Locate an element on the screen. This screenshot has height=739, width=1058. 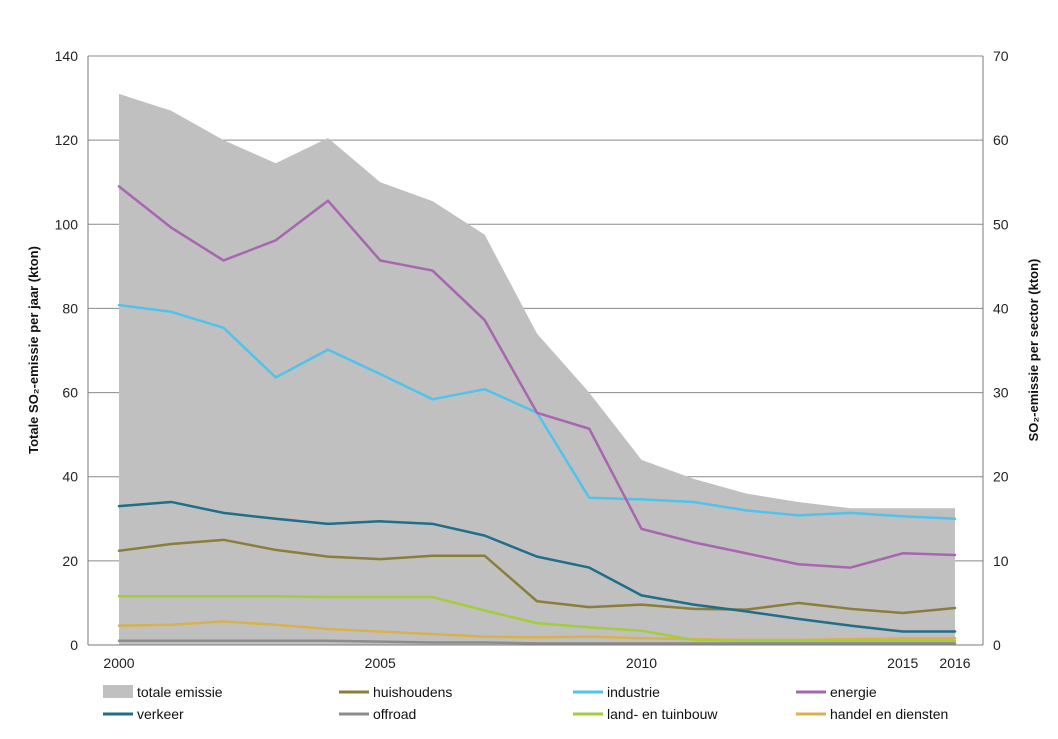
legend-item: huishoudens is located at coordinates (395, 692).